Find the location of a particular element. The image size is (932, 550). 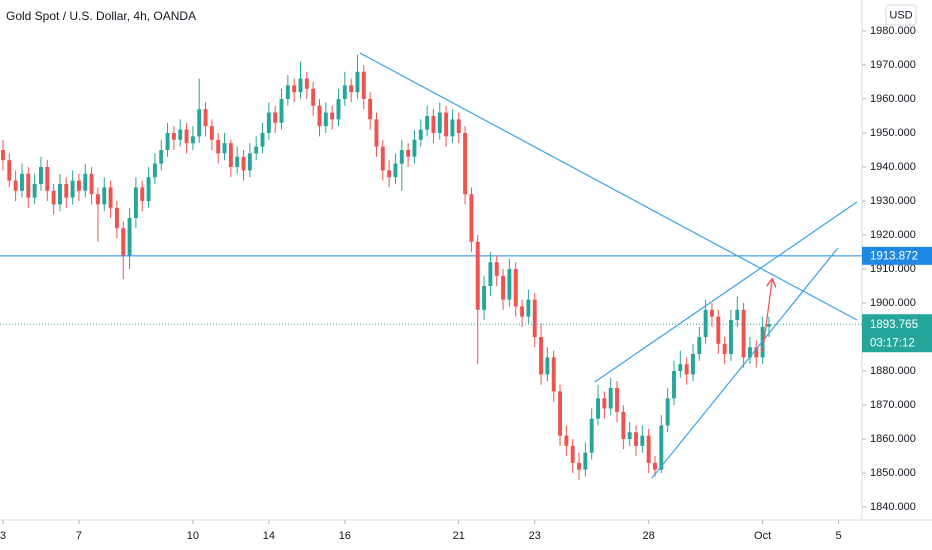

y-tick-label: 1880.000 is located at coordinates (893, 371).